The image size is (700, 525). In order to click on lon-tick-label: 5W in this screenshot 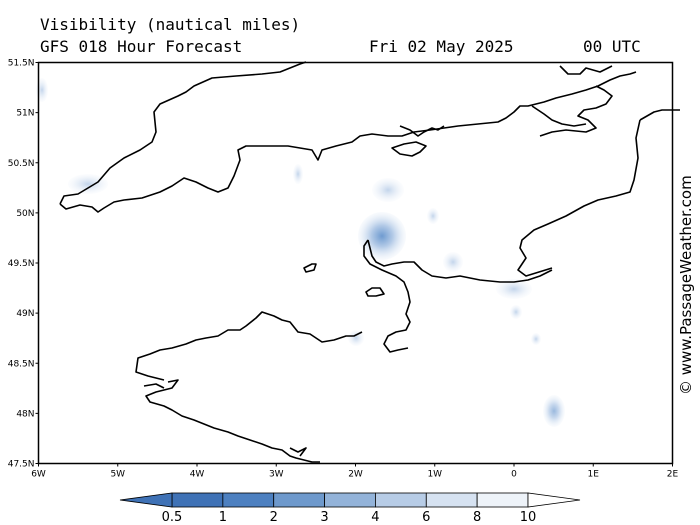, I will do `click(117, 475)`.